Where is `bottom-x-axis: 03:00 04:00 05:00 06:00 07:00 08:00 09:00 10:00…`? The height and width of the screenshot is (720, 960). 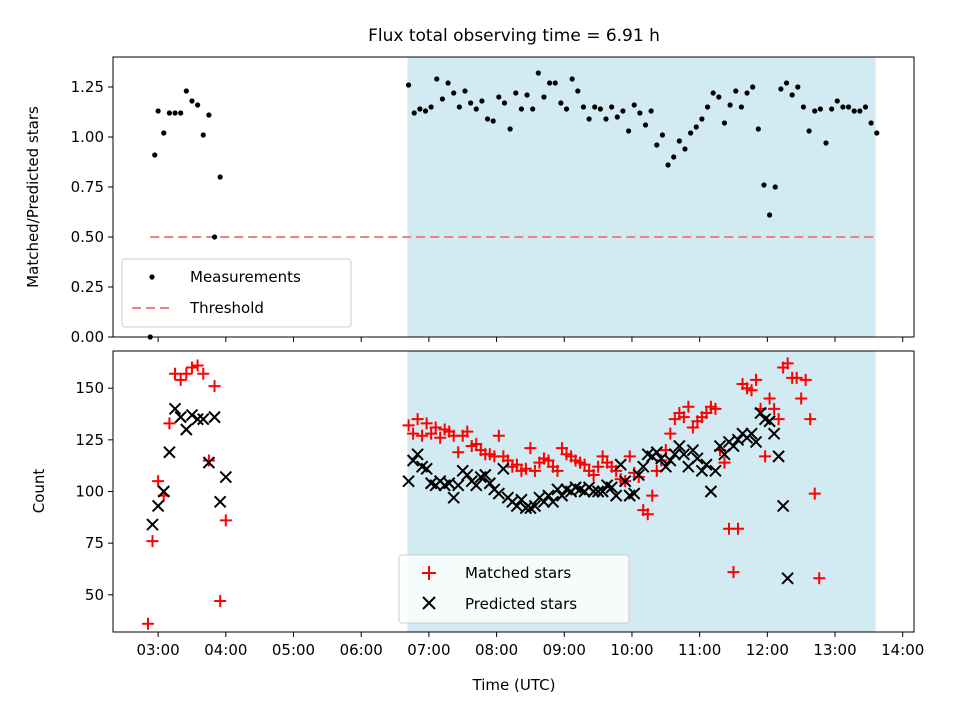
bottom-x-axis: 03:00 04:00 05:00 06:00 07:00 08:00 09:00 10:00… is located at coordinates (530, 645).